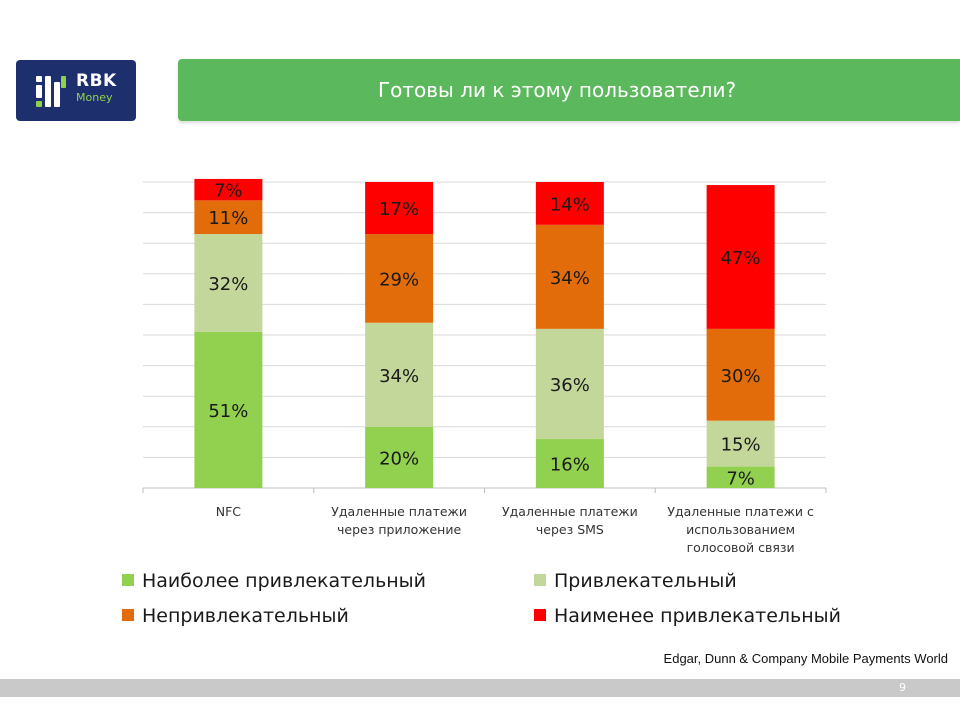 Image resolution: width=960 pixels, height=720 pixels. What do you see at coordinates (741, 547) in the screenshot?
I see `x-tick-label: голосовой связи` at bounding box center [741, 547].